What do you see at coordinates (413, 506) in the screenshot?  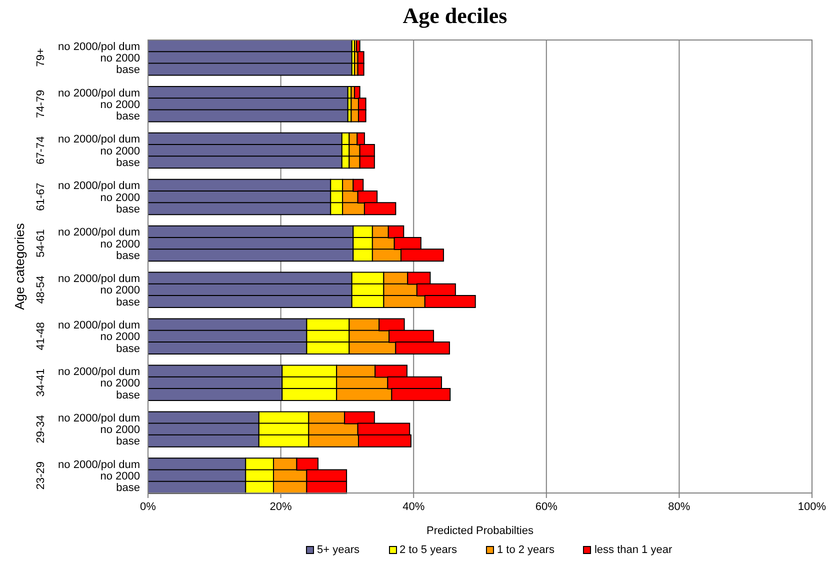 I see `x-tick-label: 40%` at bounding box center [413, 506].